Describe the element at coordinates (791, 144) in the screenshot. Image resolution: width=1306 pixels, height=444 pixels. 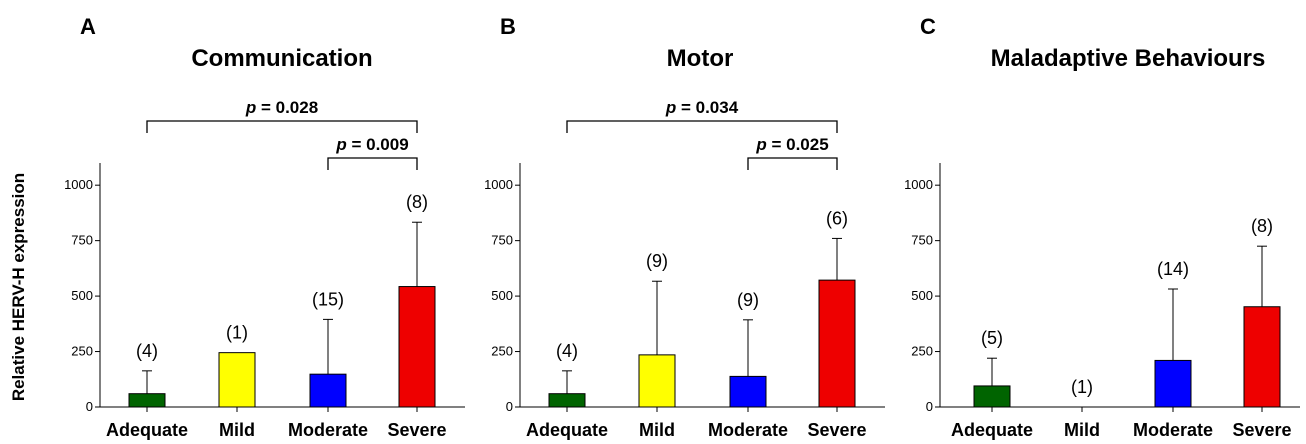
I see `p-value-label: p = 0.025` at that location.